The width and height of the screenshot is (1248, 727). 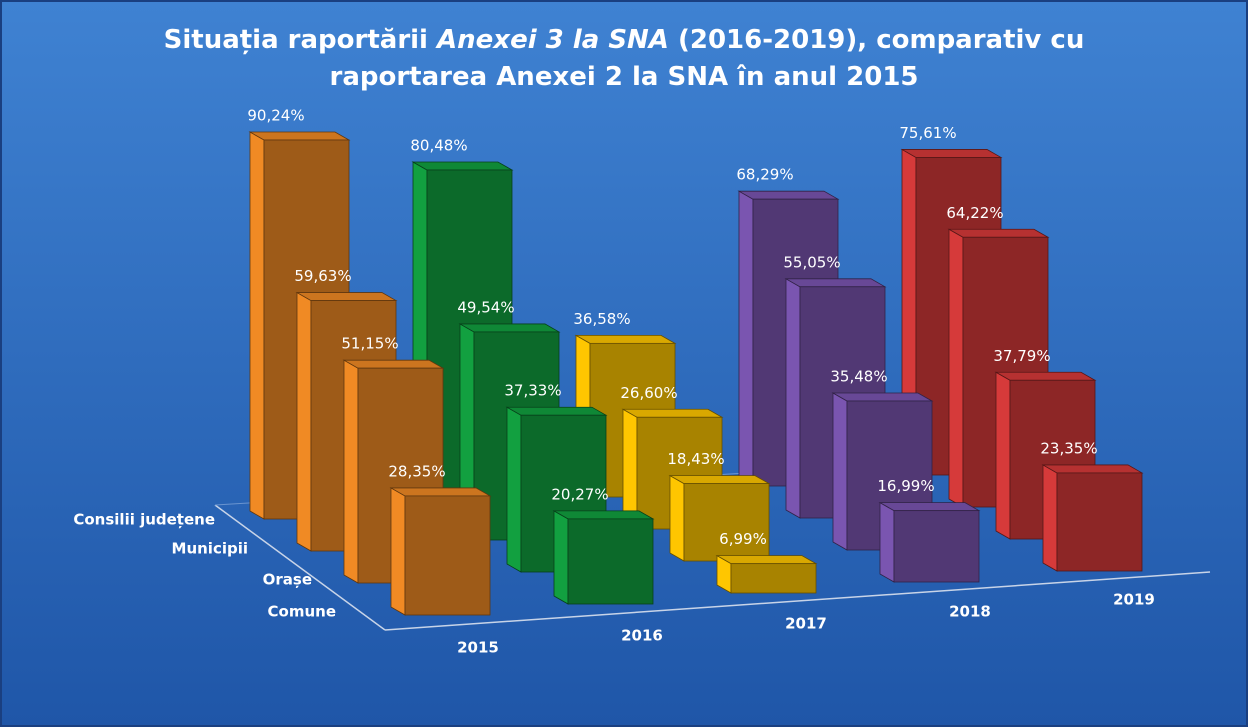 I want to click on row-label: Orașe, so click(x=287, y=580).